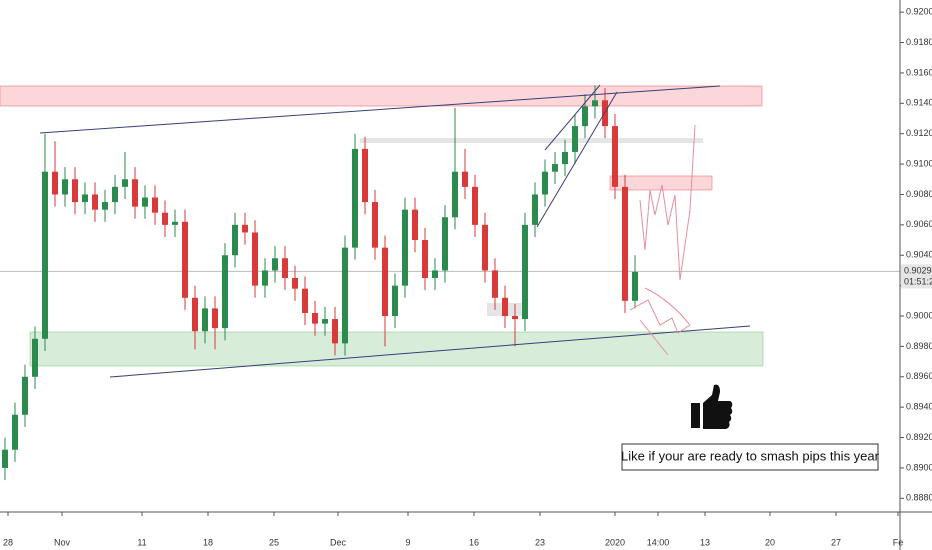  I want to click on last-price-label: 0.90294, so click(918, 271).